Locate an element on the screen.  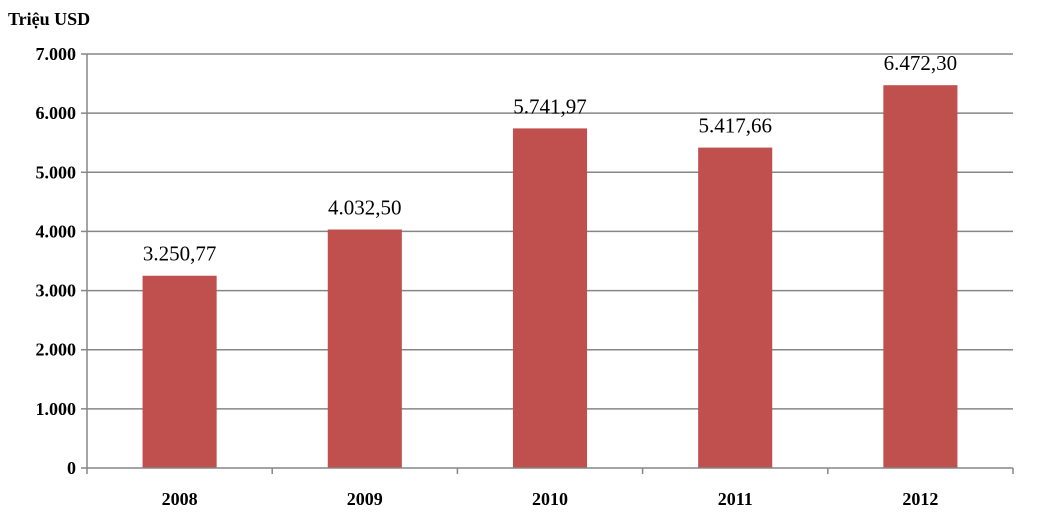
y-unit-label: Triệu USD is located at coordinates (49, 19).